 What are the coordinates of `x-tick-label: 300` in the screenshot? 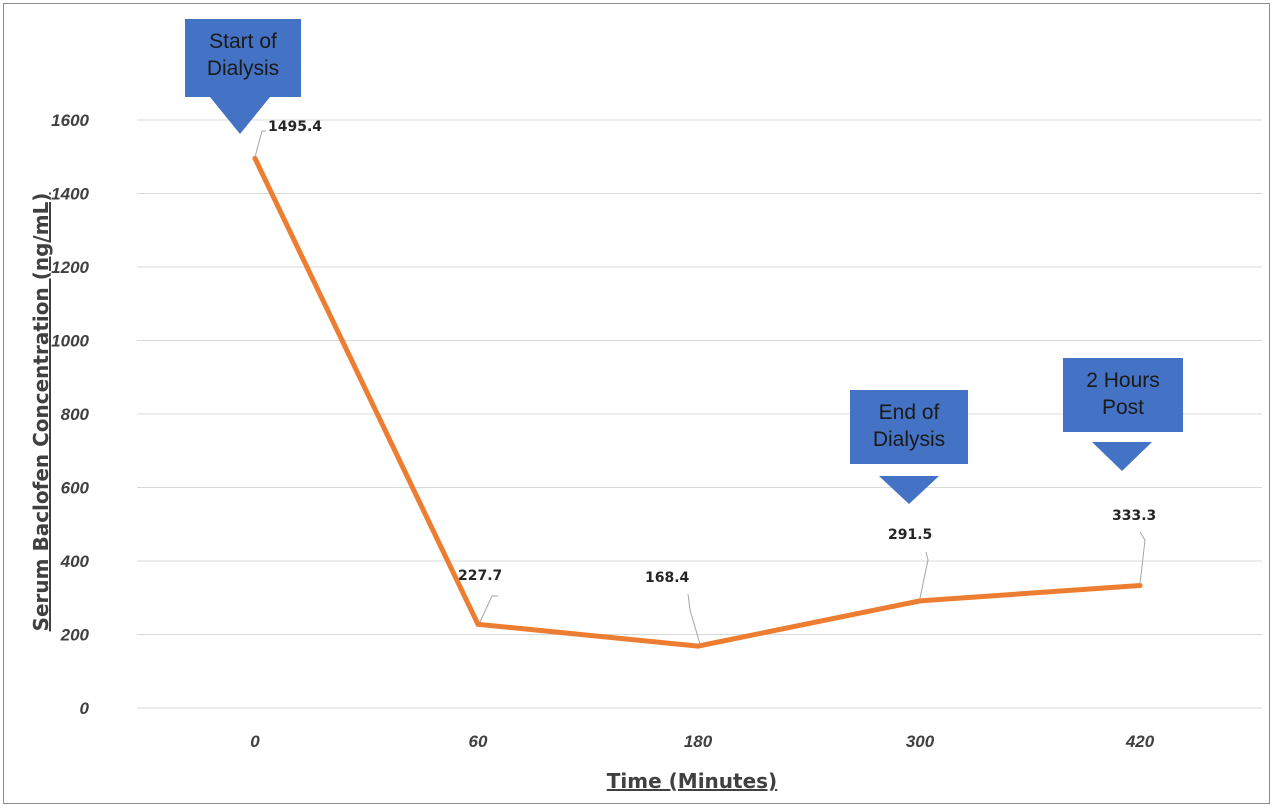 It's located at (920, 741).